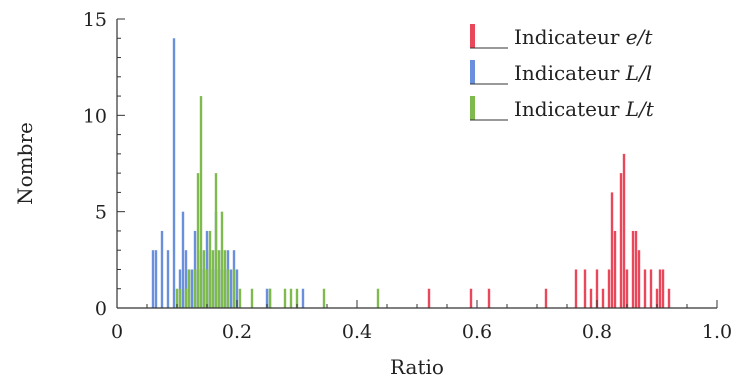  Describe the element at coordinates (104, 164) in the screenshot. I see `y-ticks: 0 5 10 15` at that location.